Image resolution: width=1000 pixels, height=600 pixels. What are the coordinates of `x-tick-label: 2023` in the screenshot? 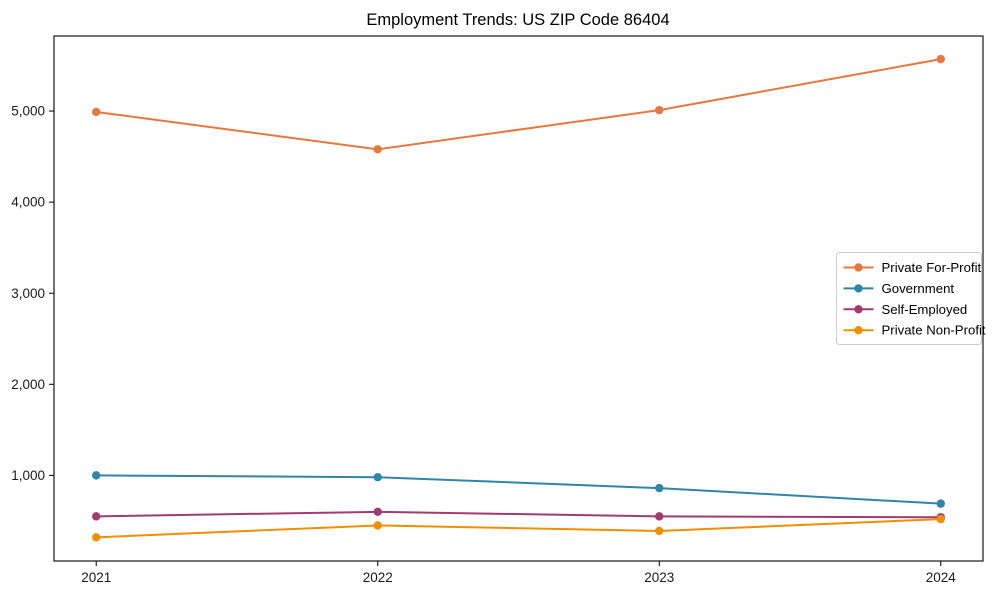 It's located at (659, 577).